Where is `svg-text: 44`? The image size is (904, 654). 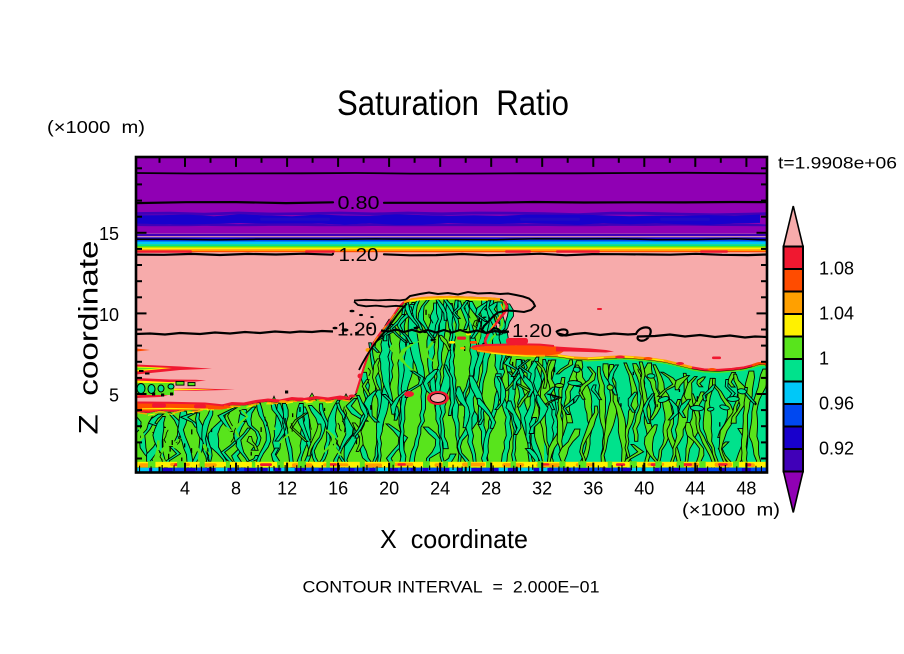
svg-text: 44 is located at coordinates (695, 489).